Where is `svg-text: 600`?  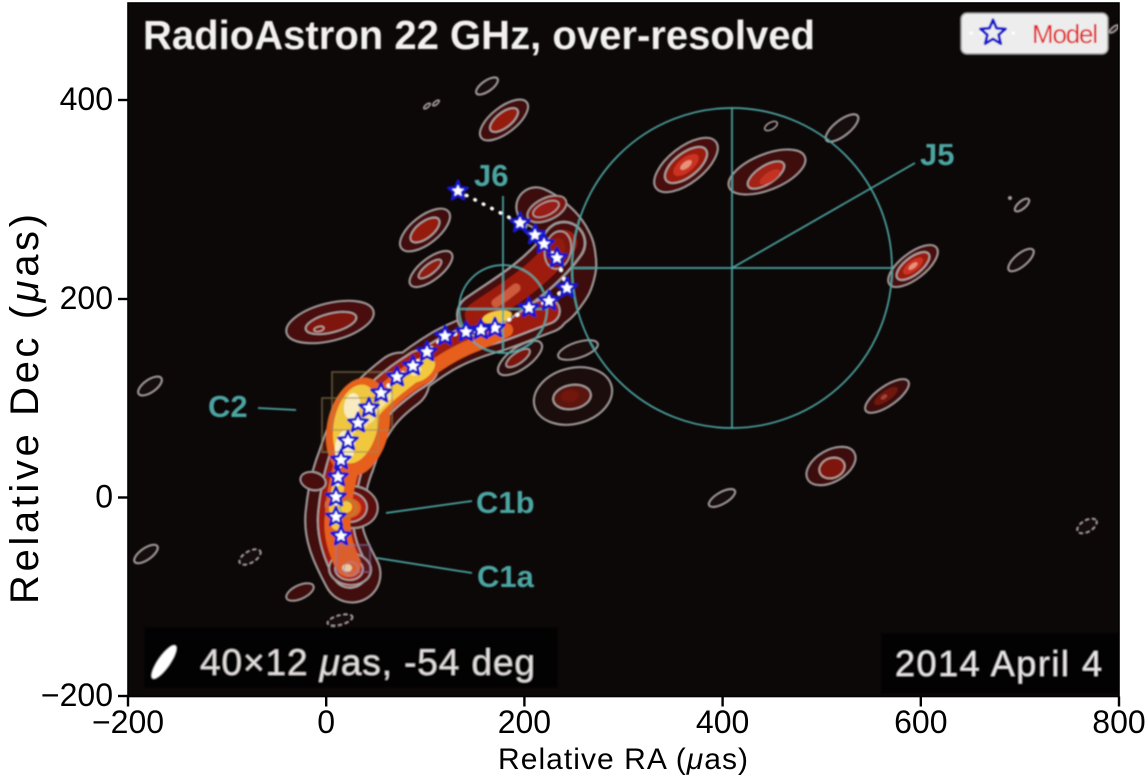 svg-text: 600 is located at coordinates (920, 722).